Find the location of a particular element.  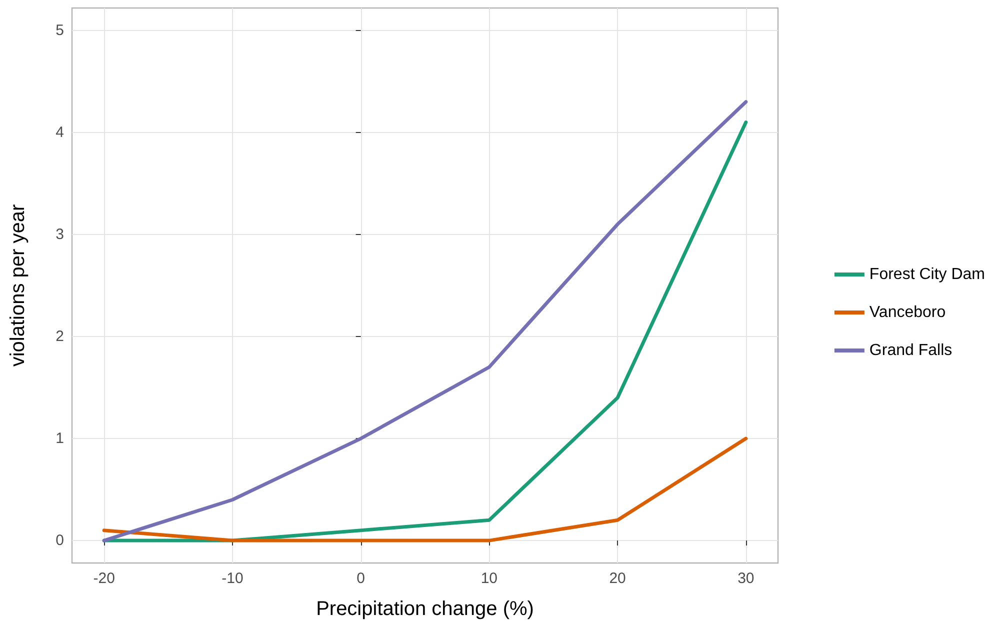

x-axis-title: Precipitation change (%) is located at coordinates (425, 609).